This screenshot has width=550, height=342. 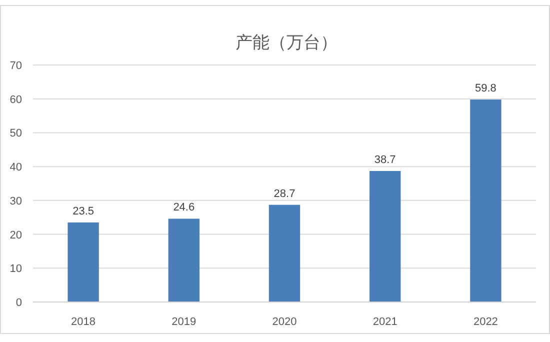 I want to click on data-label: 23.5, so click(x=83, y=211).